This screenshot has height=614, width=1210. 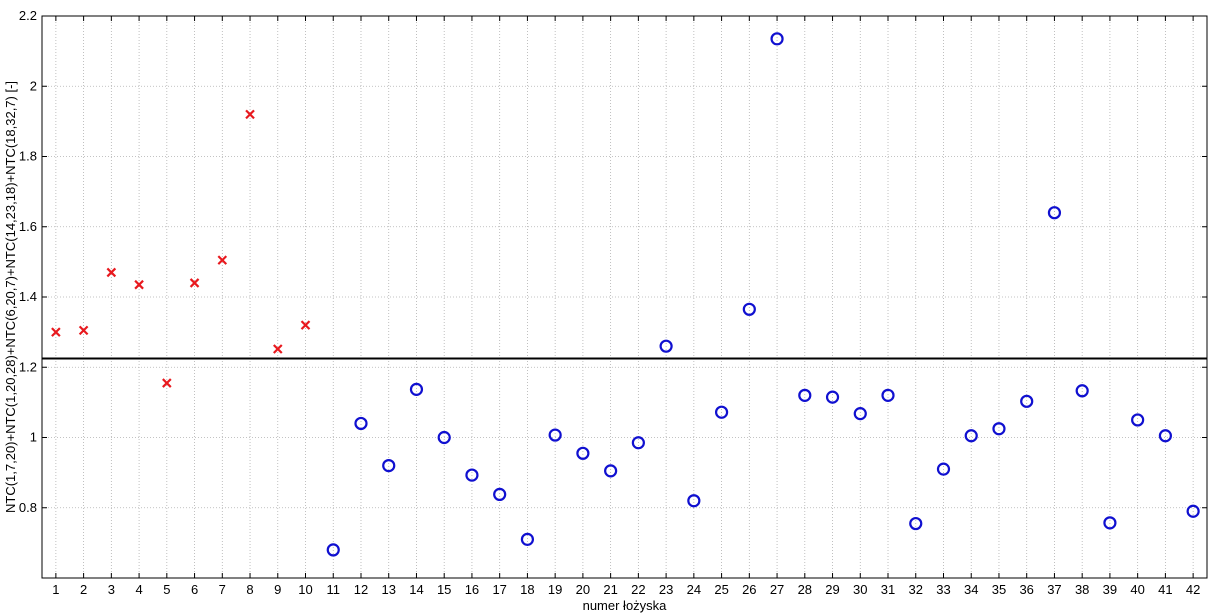 I want to click on x-tick-label: 1, so click(x=55, y=589).